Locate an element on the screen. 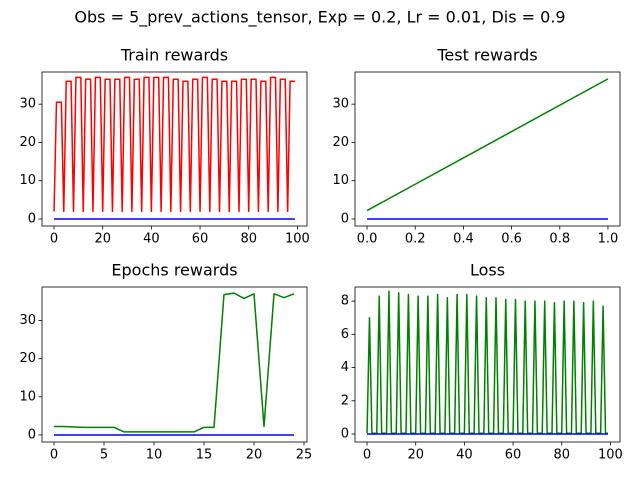 The width and height of the screenshot is (640, 480). x-tick-label: 0.2 is located at coordinates (415, 239).